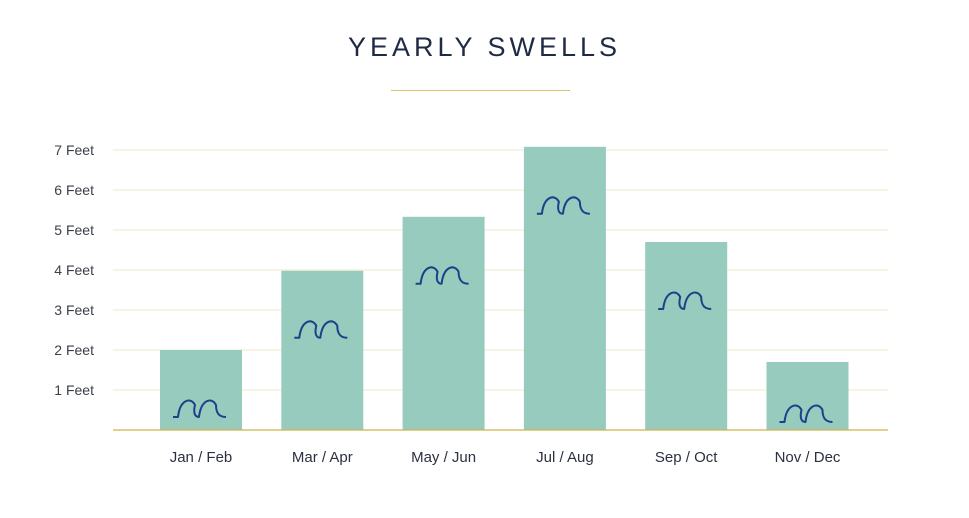 This screenshot has width=969, height=518. Describe the element at coordinates (74, 270) in the screenshot. I see `y-tick-label: 4 Feet` at that location.